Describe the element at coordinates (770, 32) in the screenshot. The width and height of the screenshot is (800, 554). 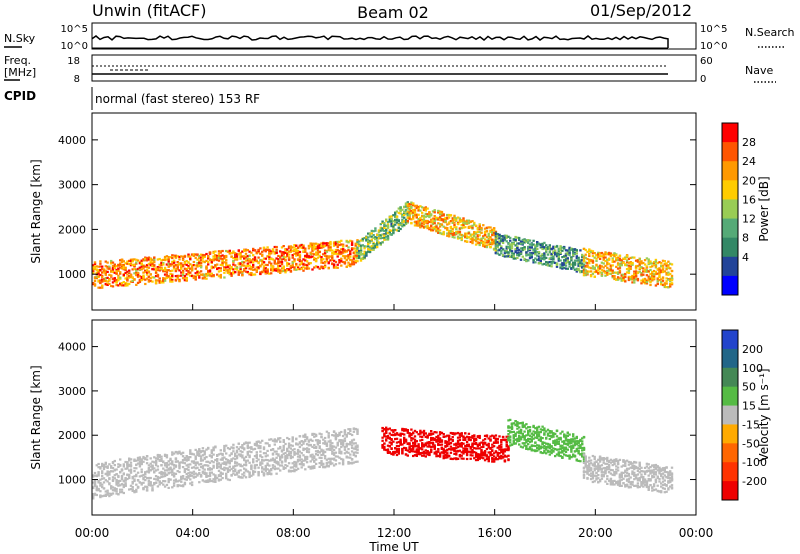
I see `nsearch-label: N.Search` at that location.